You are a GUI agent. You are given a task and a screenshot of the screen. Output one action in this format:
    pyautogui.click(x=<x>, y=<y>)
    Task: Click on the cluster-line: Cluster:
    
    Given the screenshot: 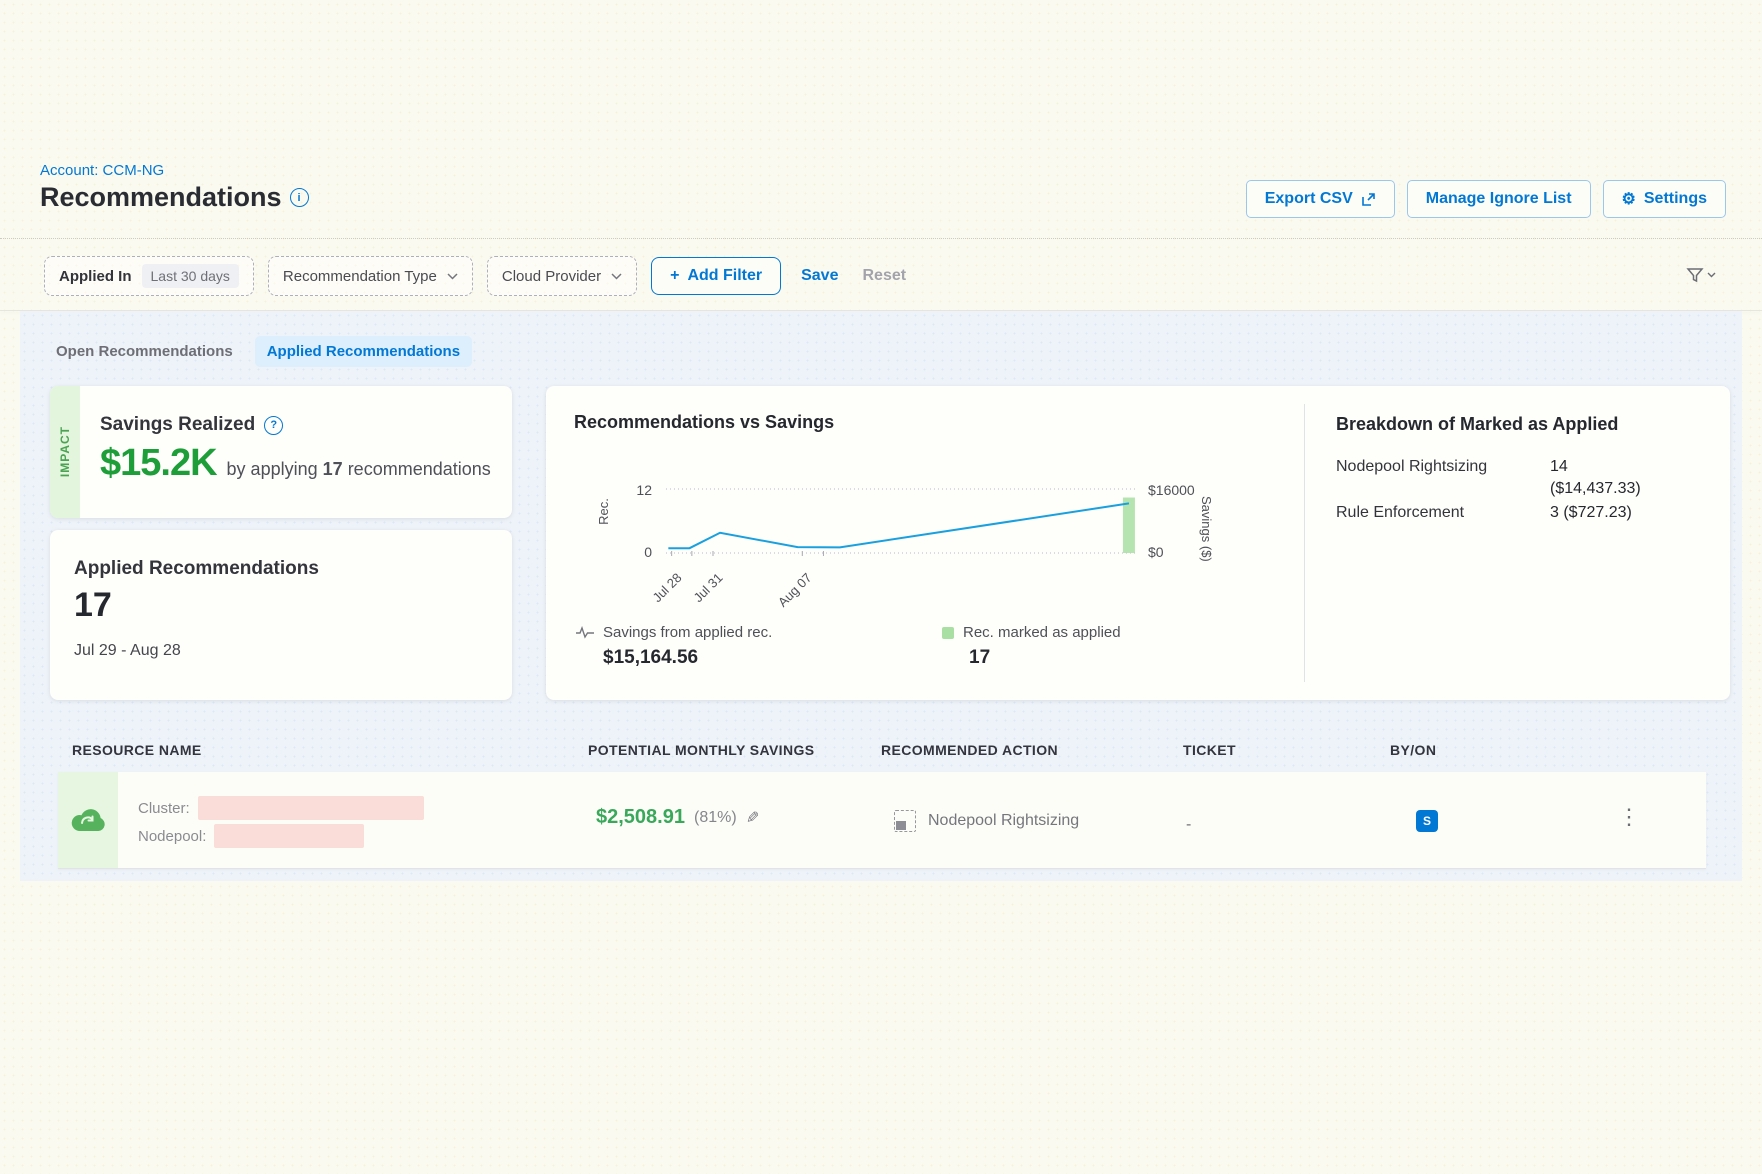 What is the action you would take?
    pyautogui.click(x=281, y=808)
    